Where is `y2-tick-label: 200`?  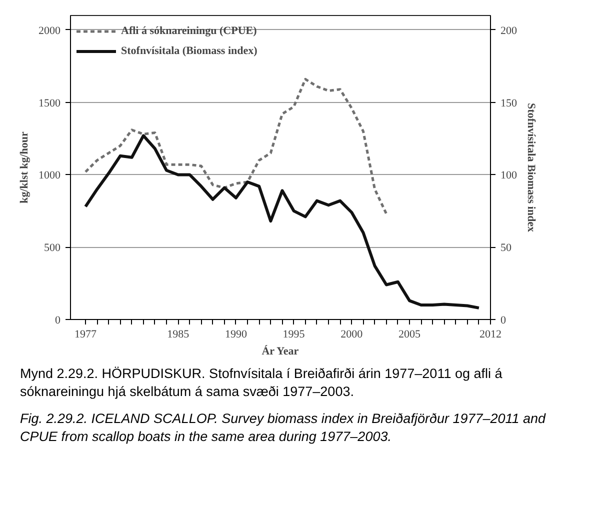 y2-tick-label: 200 is located at coordinates (509, 30).